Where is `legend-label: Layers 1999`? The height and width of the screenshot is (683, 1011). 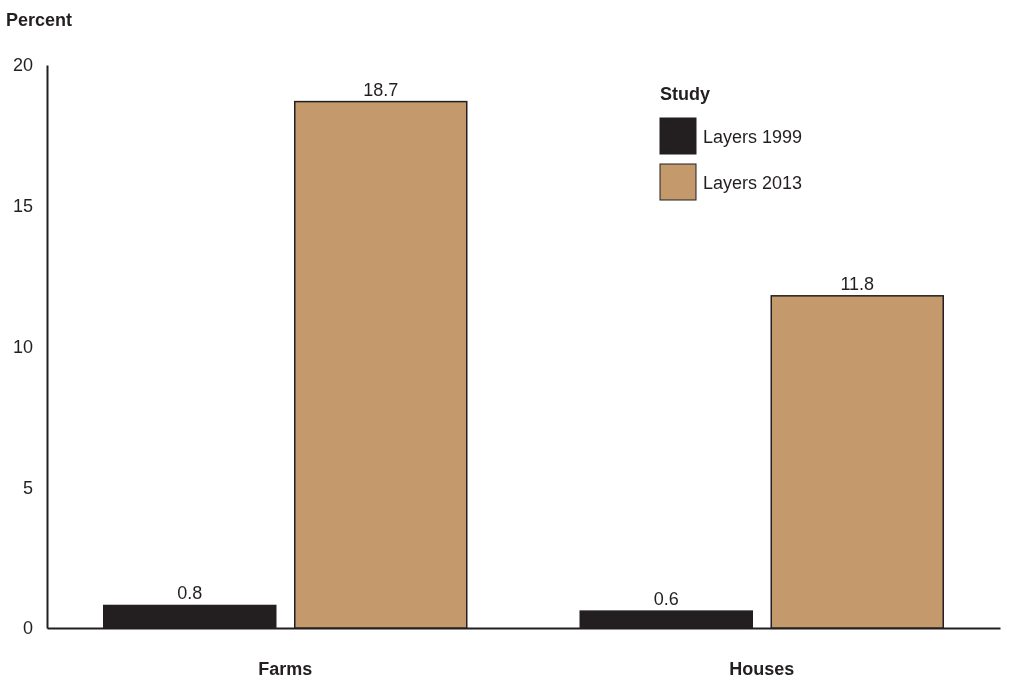
legend-label: Layers 1999 is located at coordinates (753, 137).